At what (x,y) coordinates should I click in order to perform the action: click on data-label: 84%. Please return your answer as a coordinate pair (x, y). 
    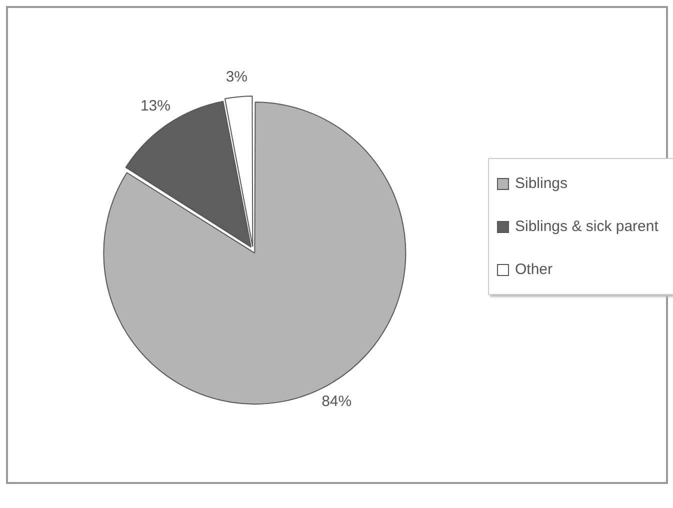
    Looking at the image, I should click on (337, 401).